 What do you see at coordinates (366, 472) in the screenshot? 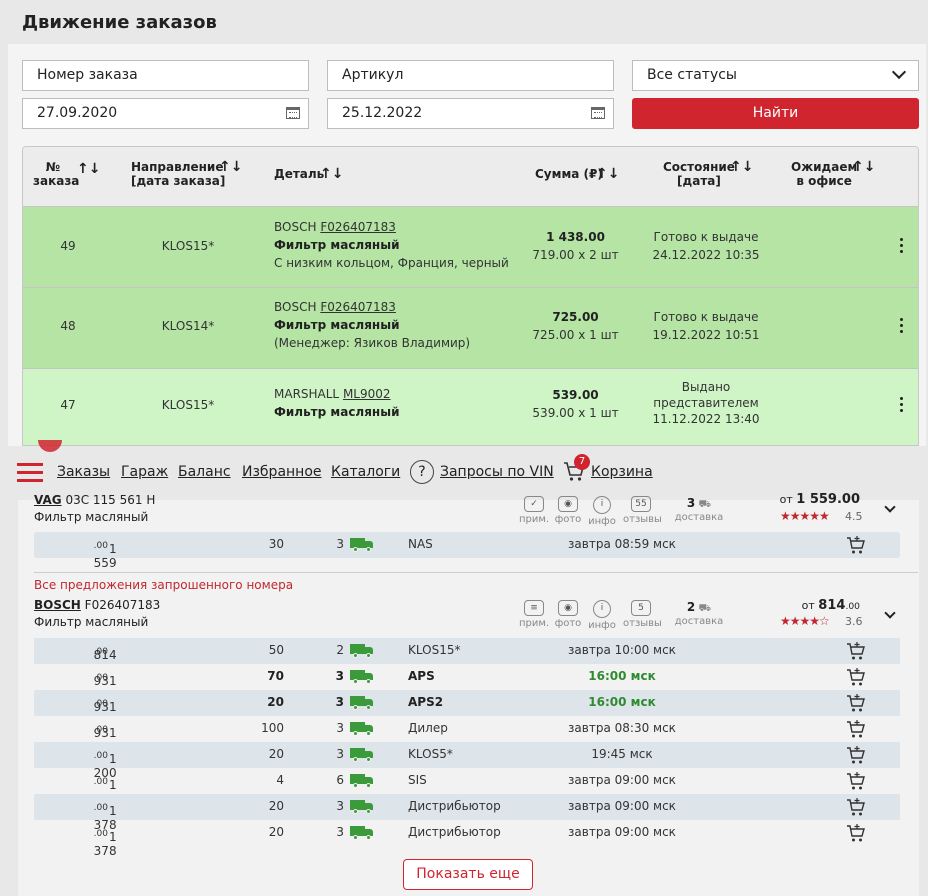
I see `nav-catalogs: Каталоги` at bounding box center [366, 472].